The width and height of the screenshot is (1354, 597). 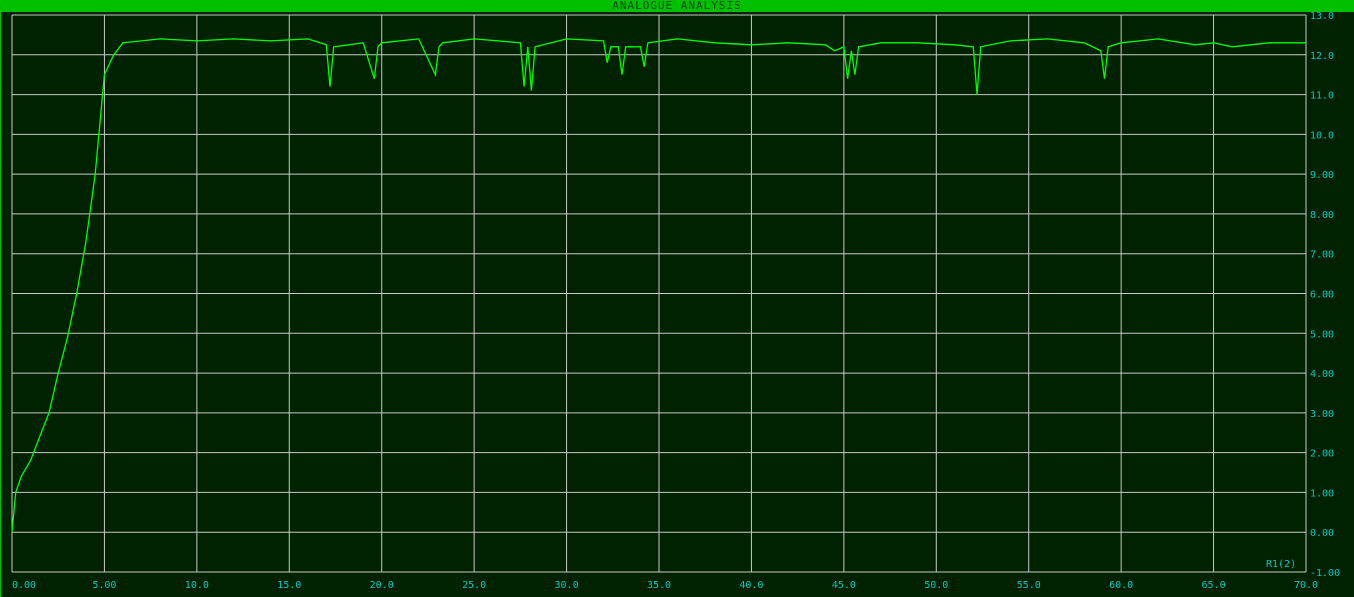 I want to click on x-tick-label: 35.0, so click(x=659, y=585).